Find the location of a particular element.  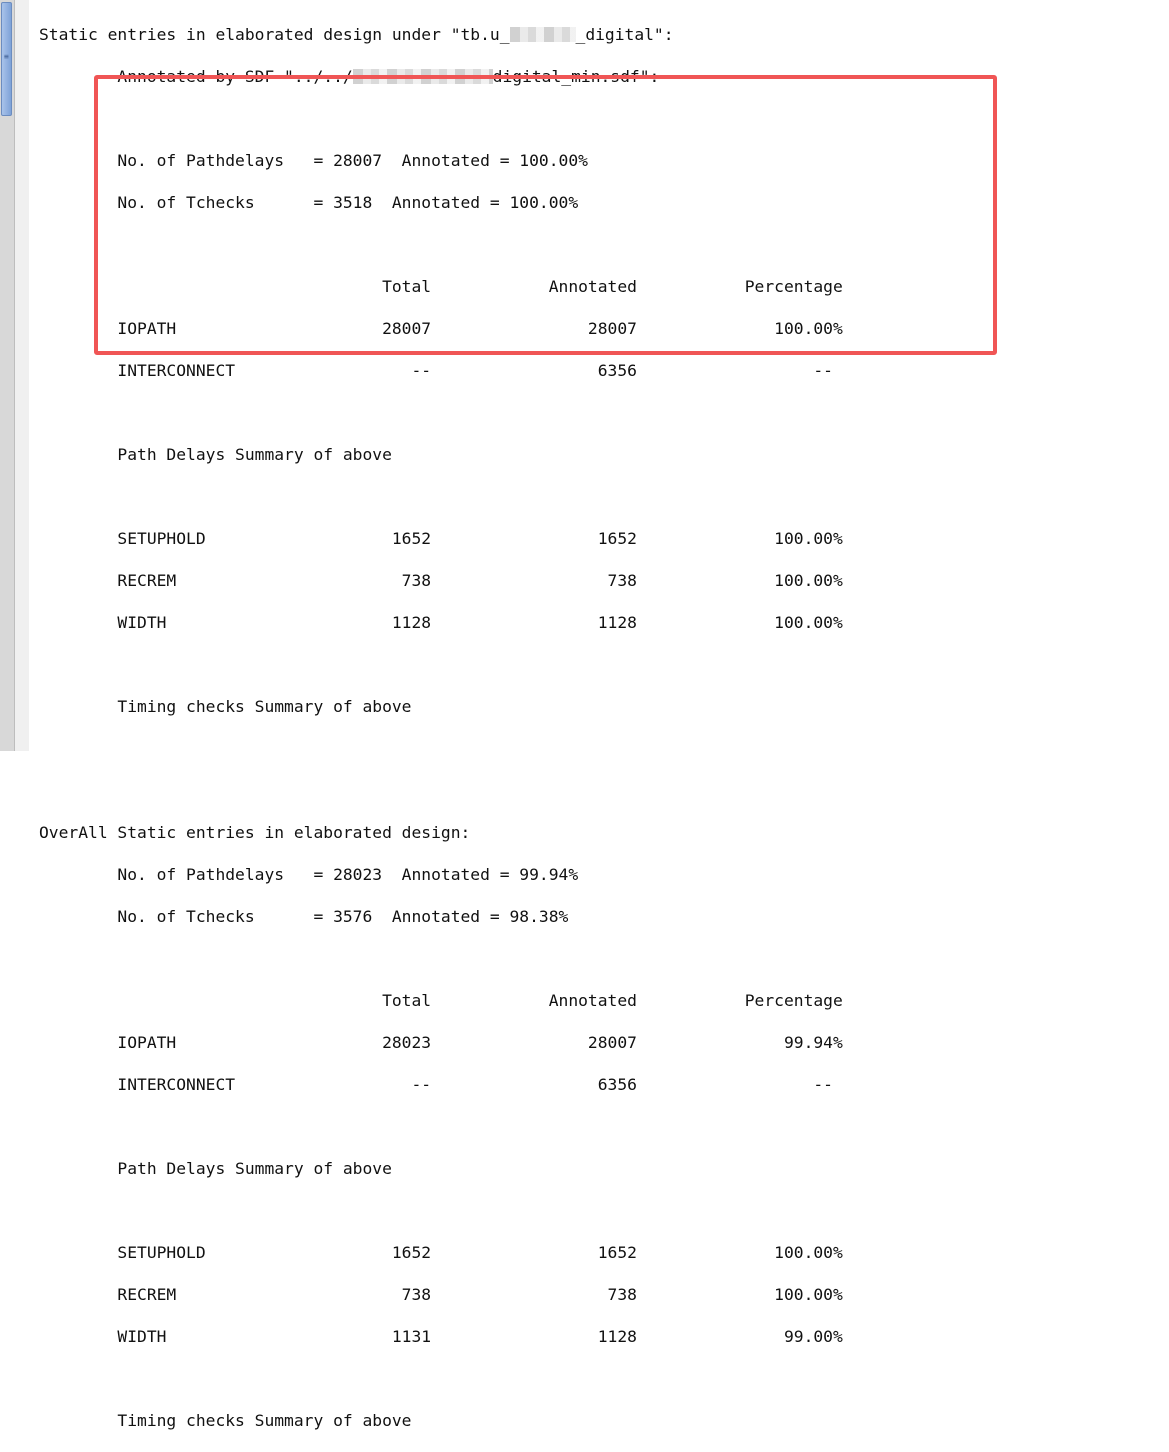

red-highlight-rectangle is located at coordinates (545, 215).